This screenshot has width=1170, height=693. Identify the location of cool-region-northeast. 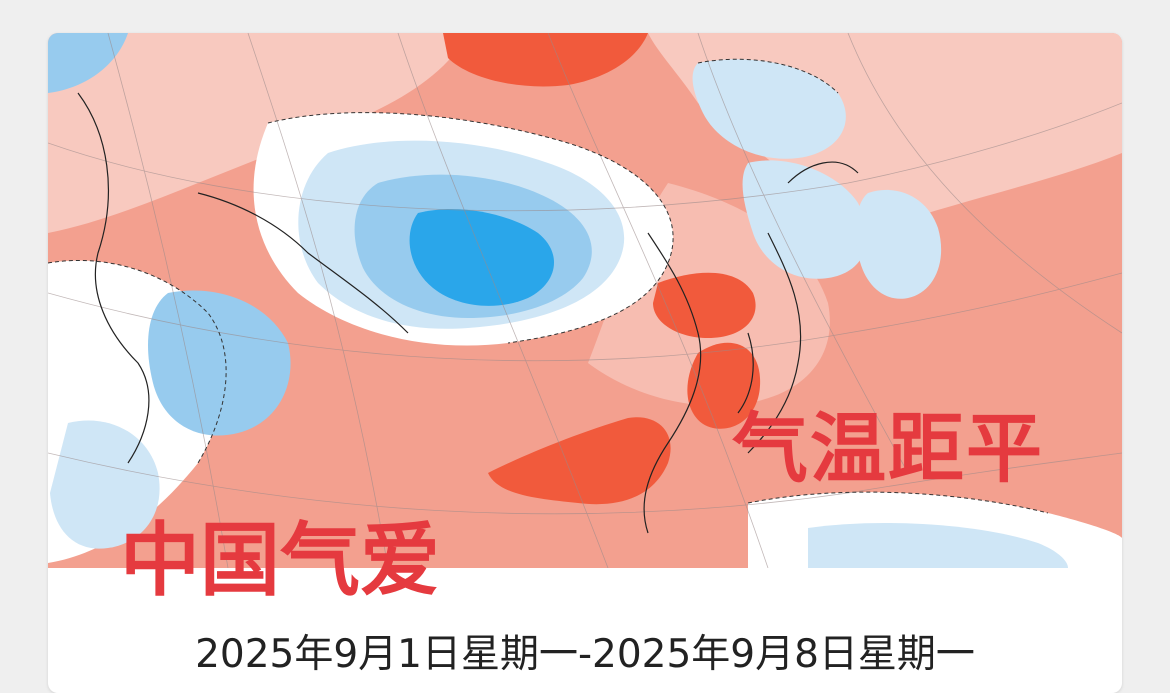
(769, 109).